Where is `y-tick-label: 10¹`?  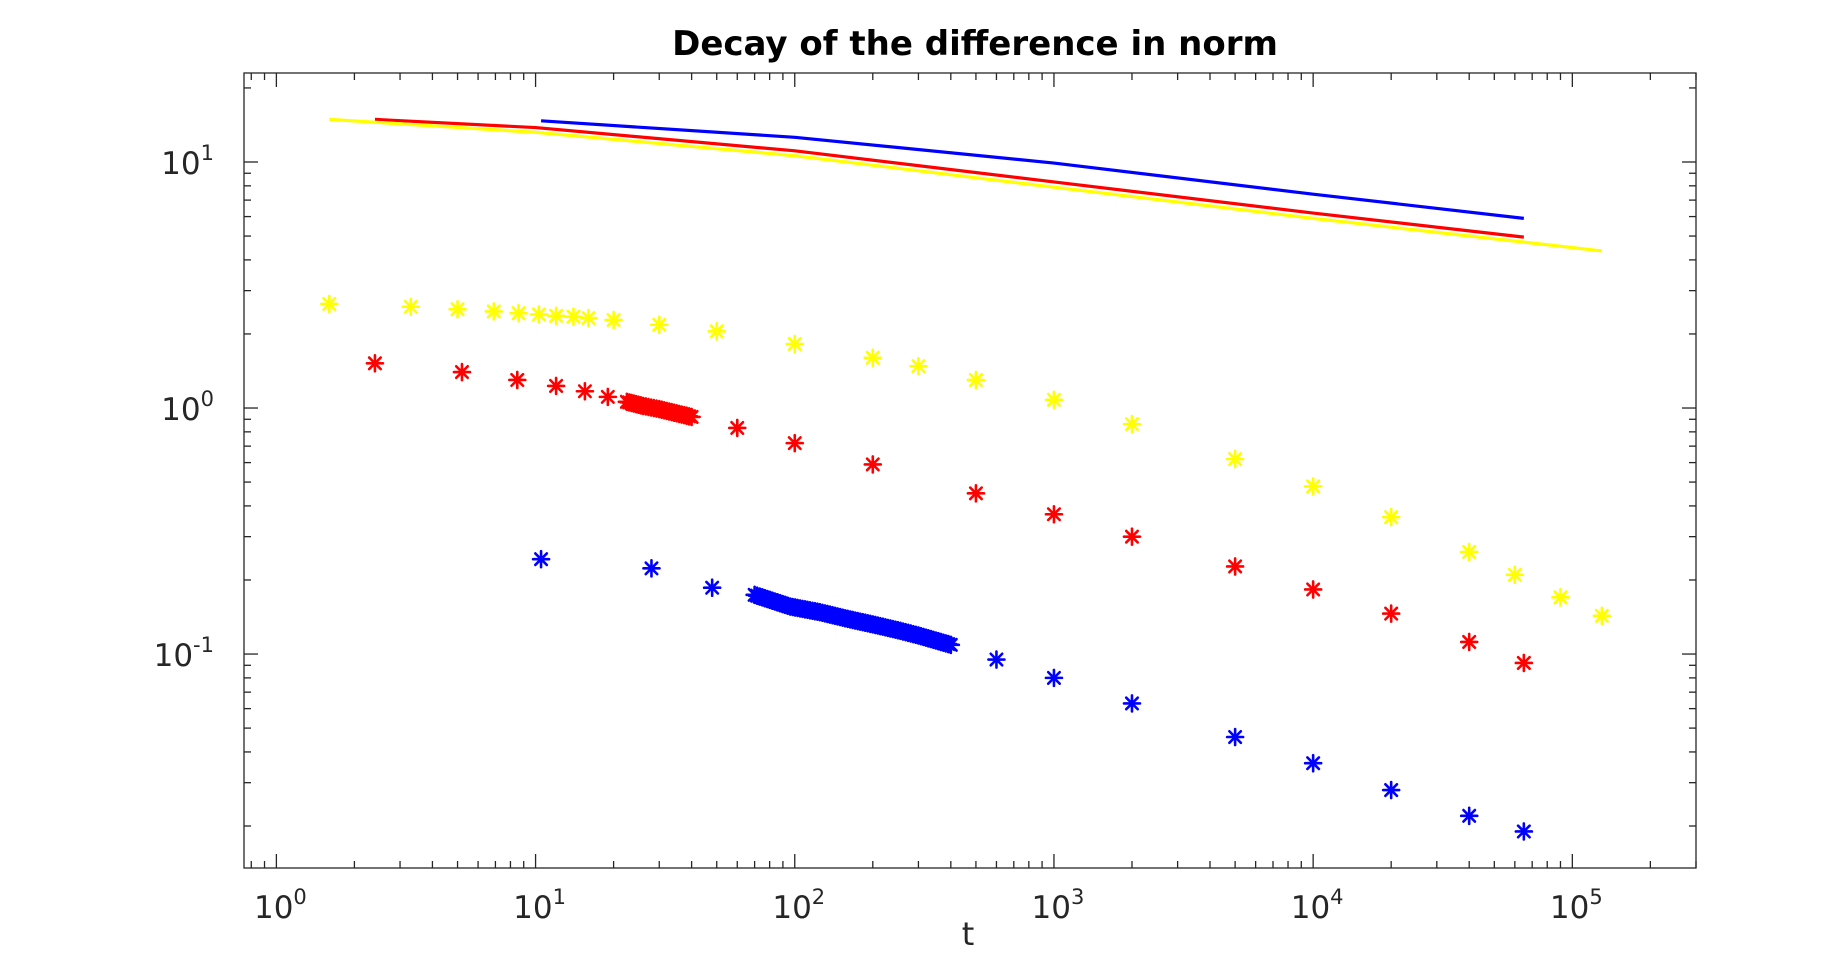
y-tick-label: 10¹ is located at coordinates (187, 161).